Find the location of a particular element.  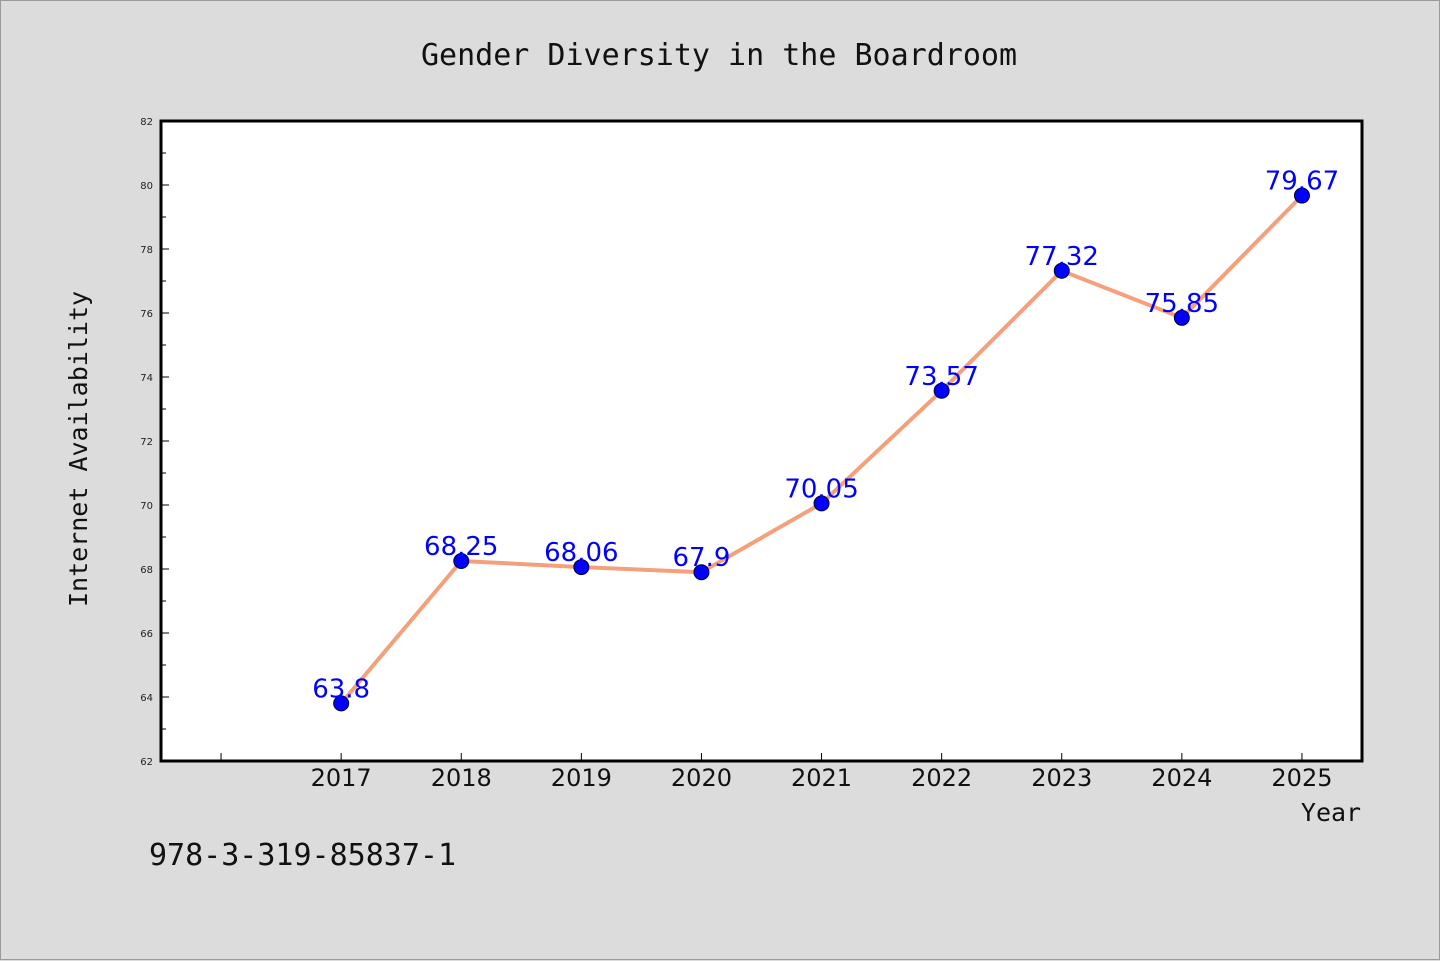

x-axis: 2017 2018 2019 2020 2021 2022 2023 2024 2025 is located at coordinates (776, 772).